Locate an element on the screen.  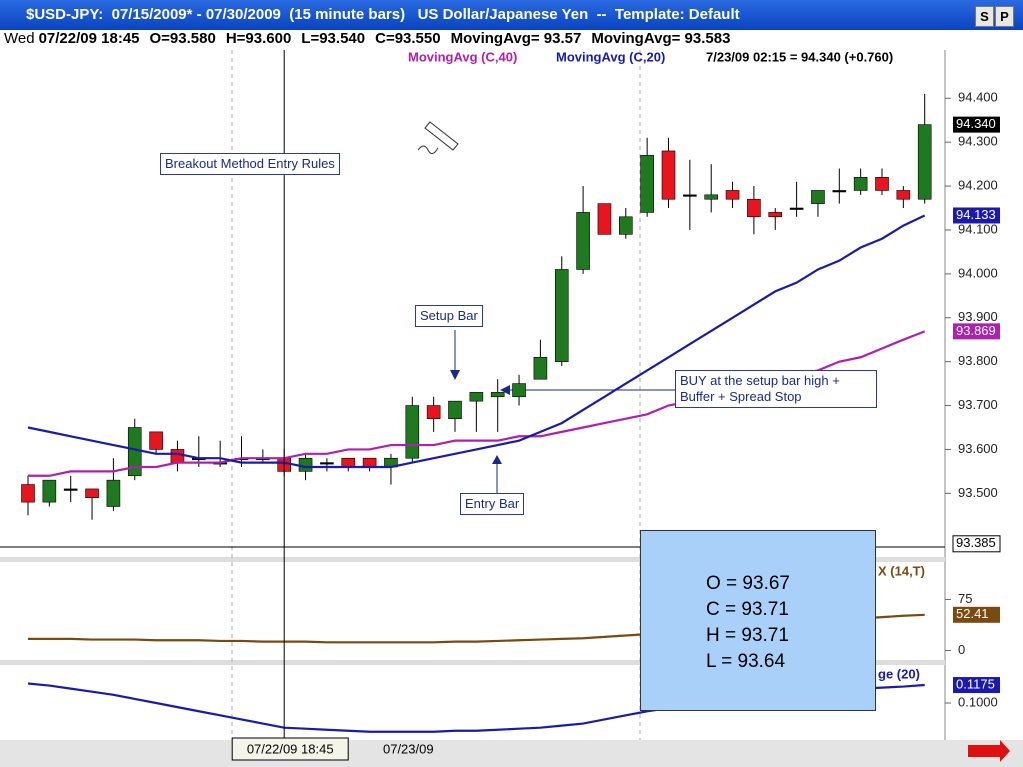
annotation: Setup Bar is located at coordinates (449, 316).